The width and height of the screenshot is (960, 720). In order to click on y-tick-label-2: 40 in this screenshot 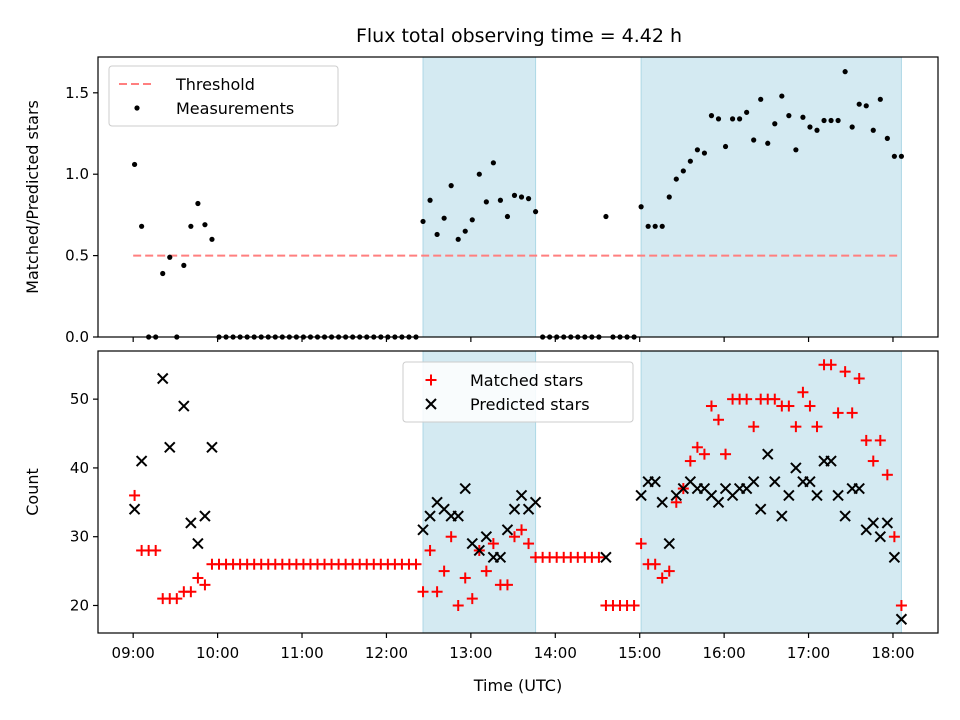, I will do `click(79, 468)`.